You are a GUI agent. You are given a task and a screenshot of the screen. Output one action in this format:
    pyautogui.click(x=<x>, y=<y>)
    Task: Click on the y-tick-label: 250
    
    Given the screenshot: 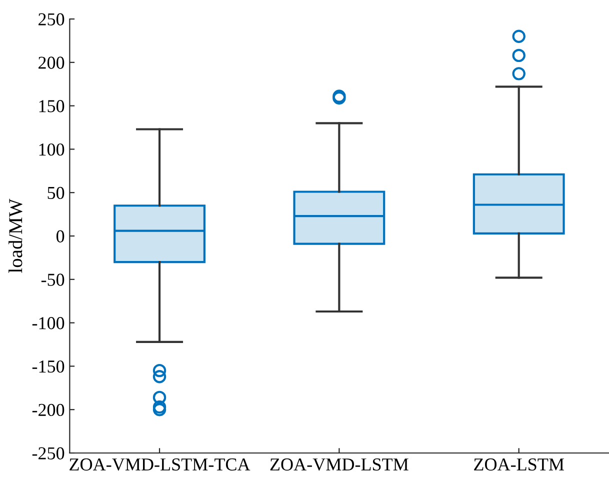 What is the action you would take?
    pyautogui.click(x=51, y=19)
    